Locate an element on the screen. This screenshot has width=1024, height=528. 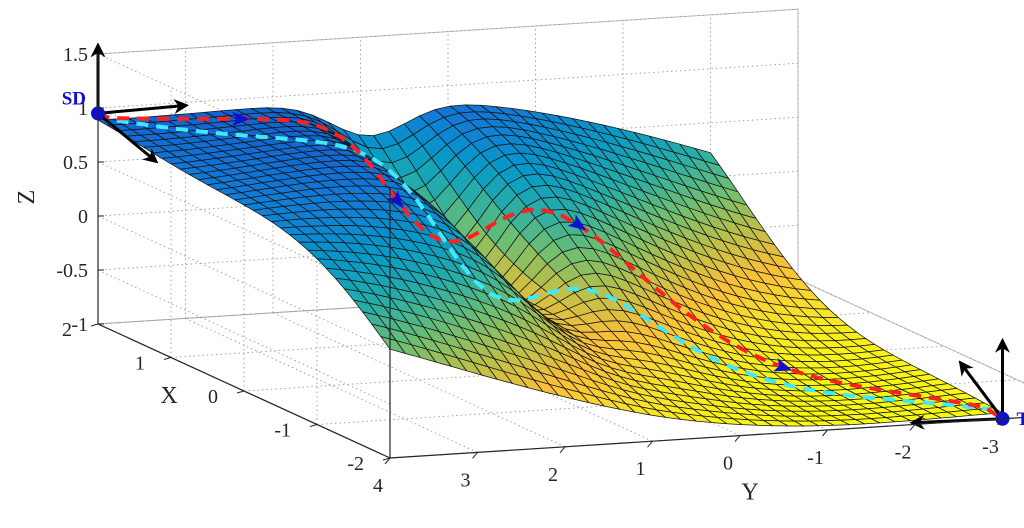
y-tick-label: 1 is located at coordinates (641, 469).